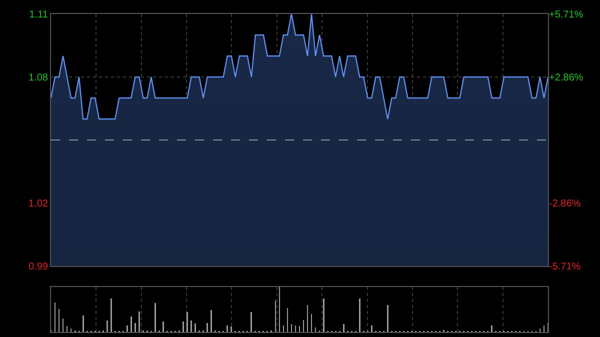 This screenshot has height=337, width=600. What do you see at coordinates (566, 78) in the screenshot?
I see `y2-tick-label: +2.86%` at bounding box center [566, 78].